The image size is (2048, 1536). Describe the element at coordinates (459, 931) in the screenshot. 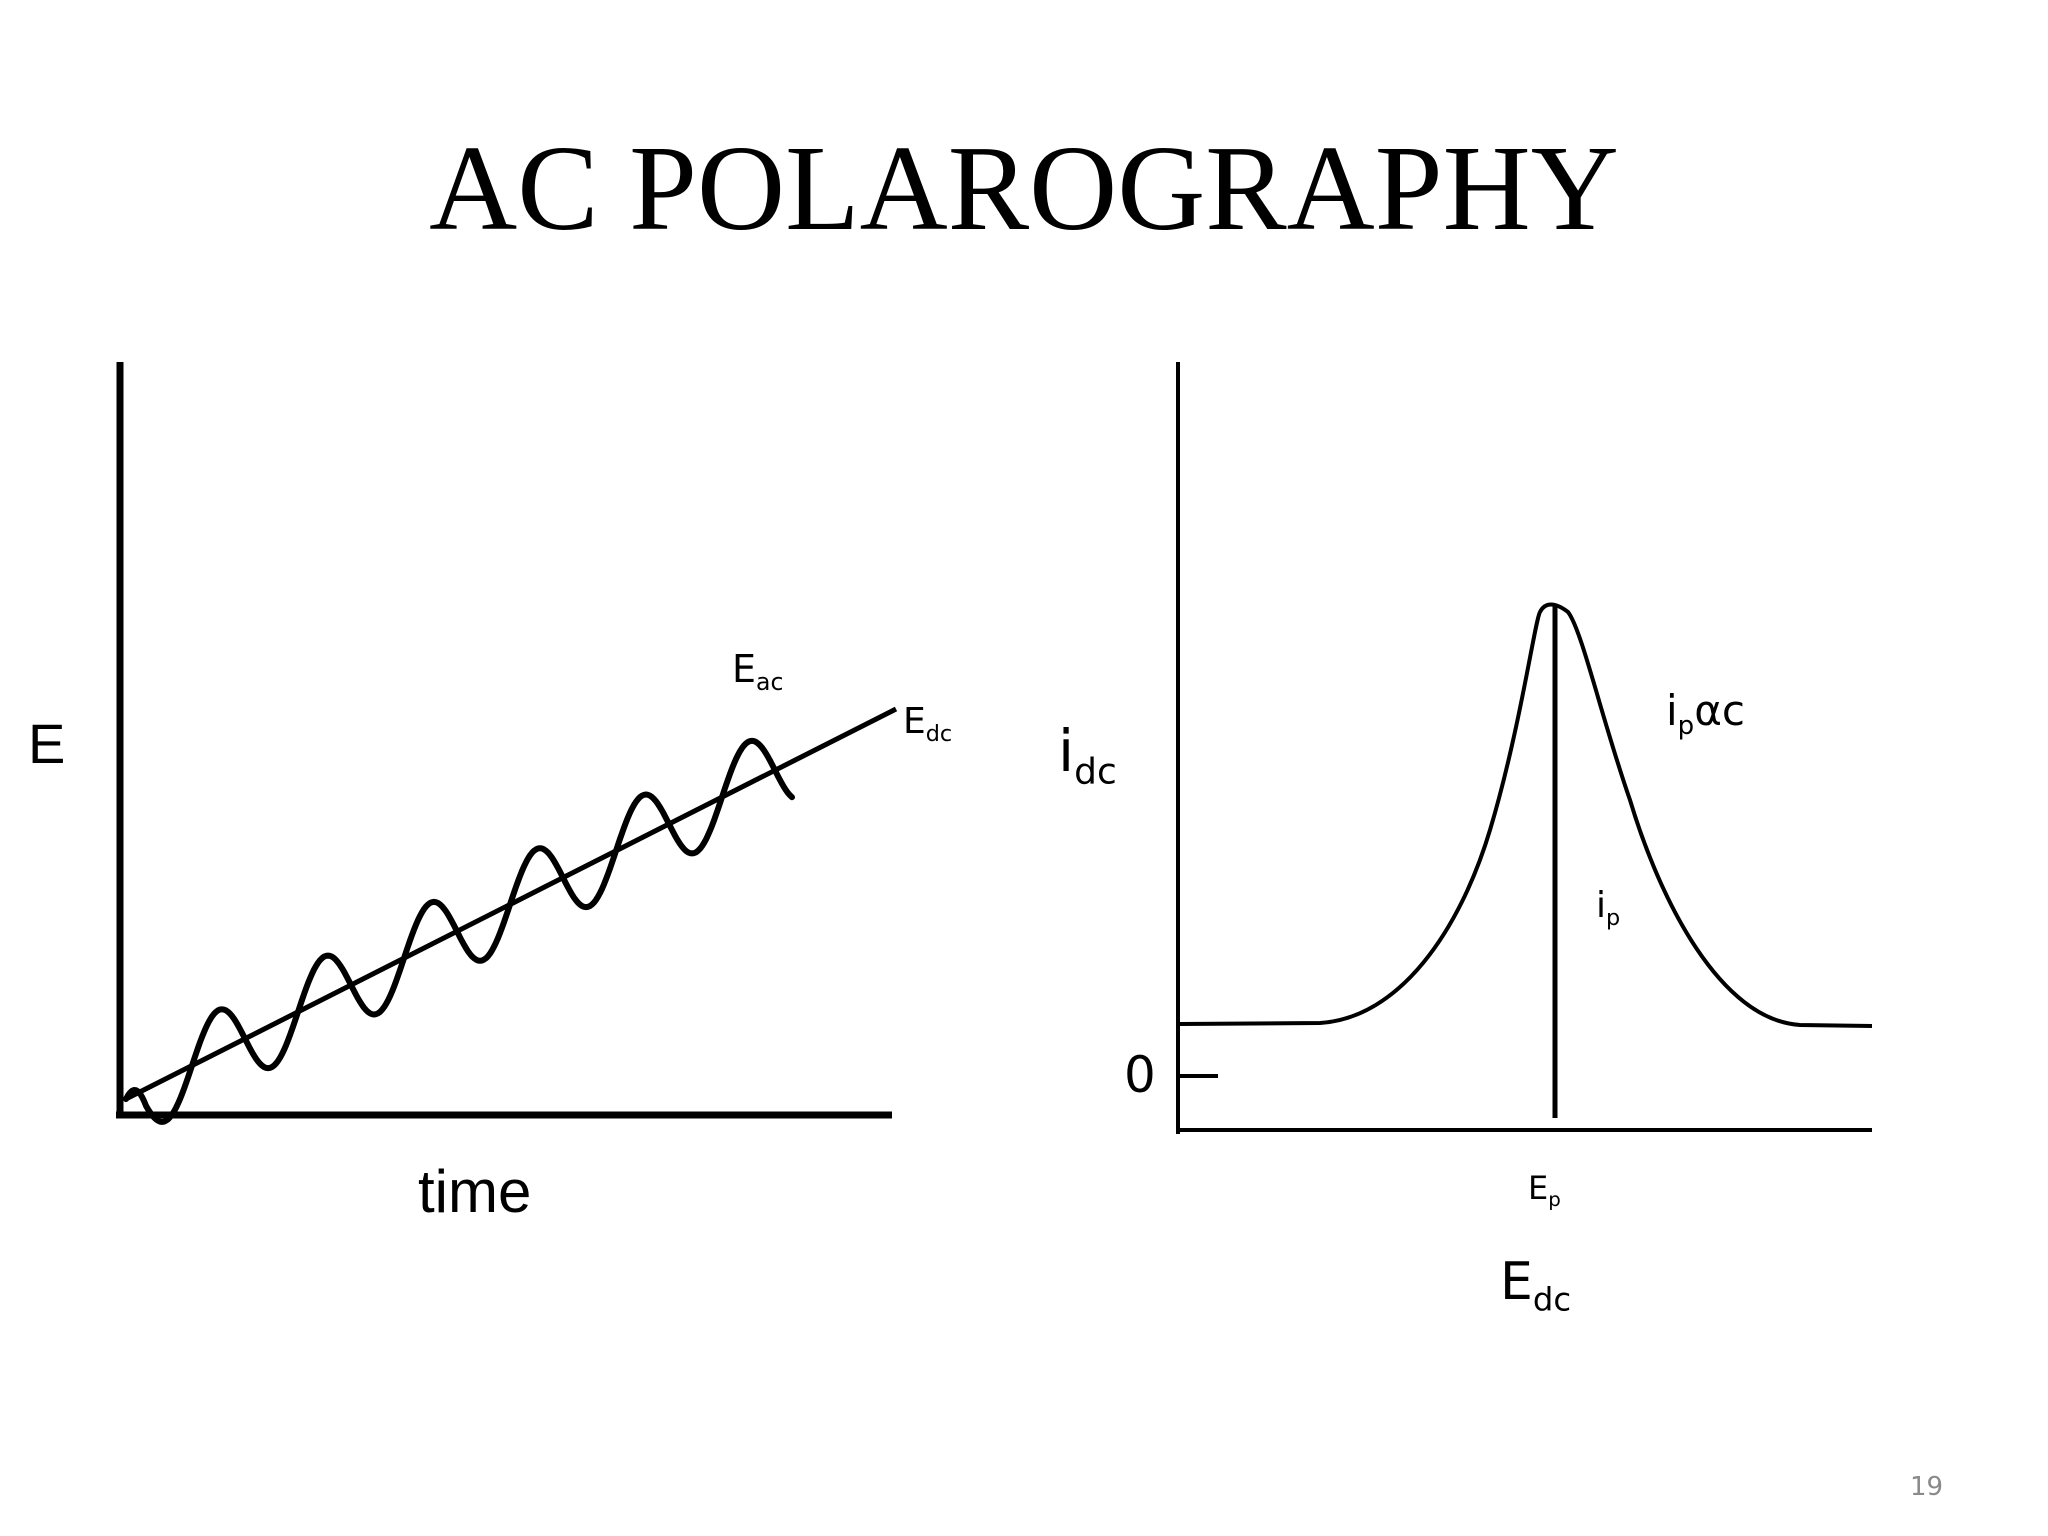

I see `ac-wave` at that location.